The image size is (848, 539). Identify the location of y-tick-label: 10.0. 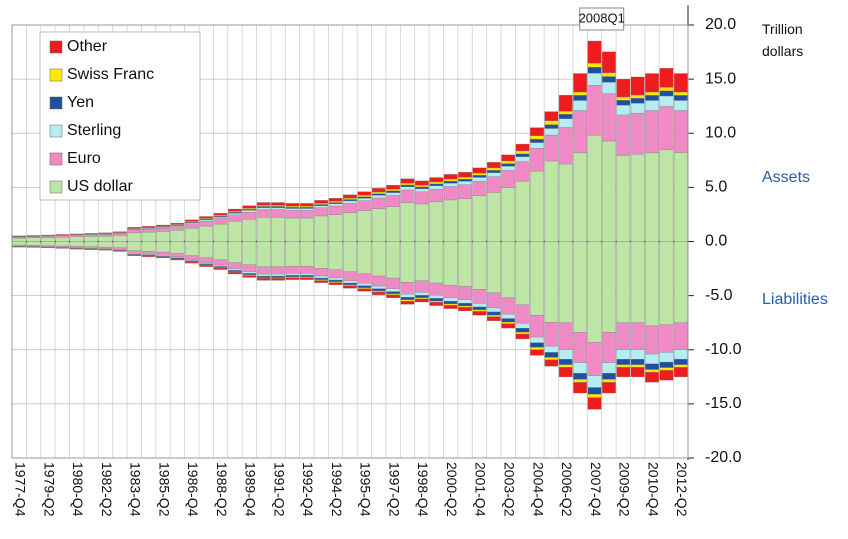
(720, 132).